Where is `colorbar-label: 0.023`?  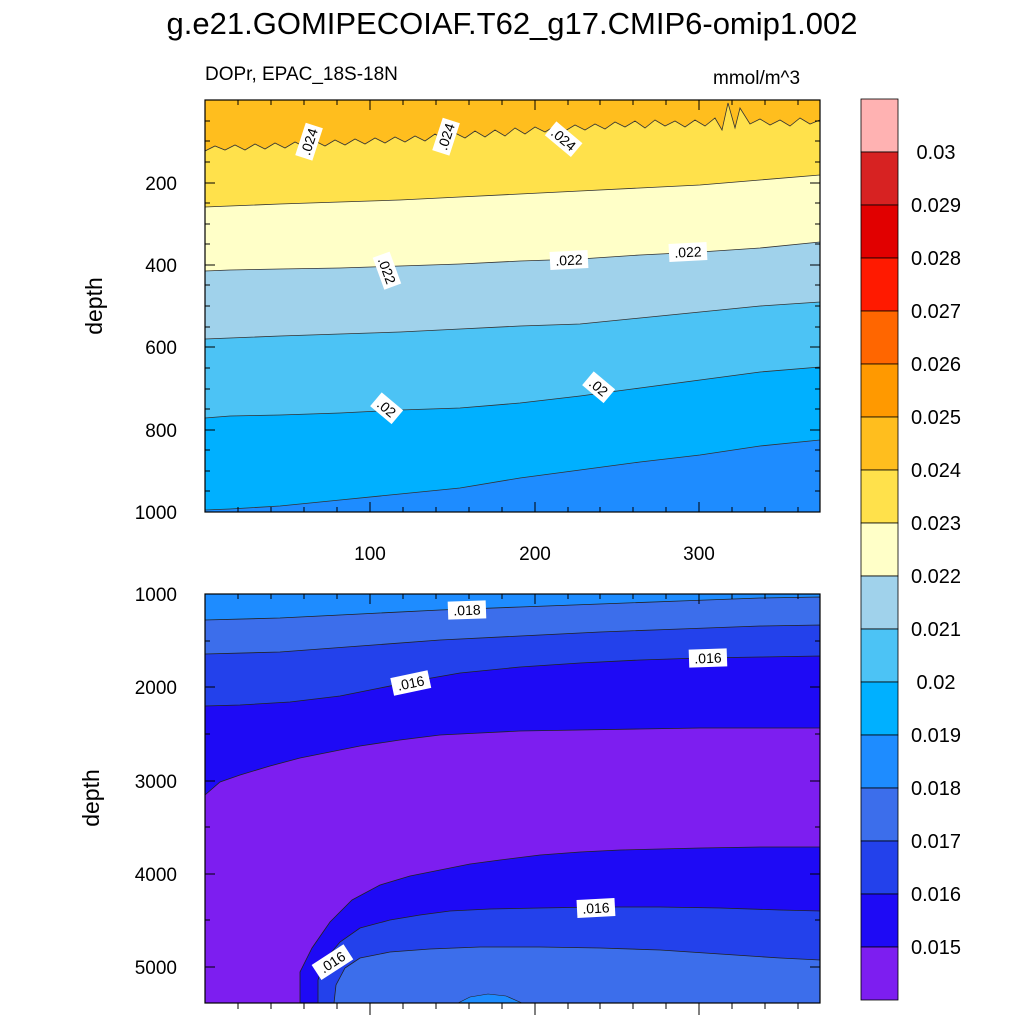
colorbar-label: 0.023 is located at coordinates (936, 524).